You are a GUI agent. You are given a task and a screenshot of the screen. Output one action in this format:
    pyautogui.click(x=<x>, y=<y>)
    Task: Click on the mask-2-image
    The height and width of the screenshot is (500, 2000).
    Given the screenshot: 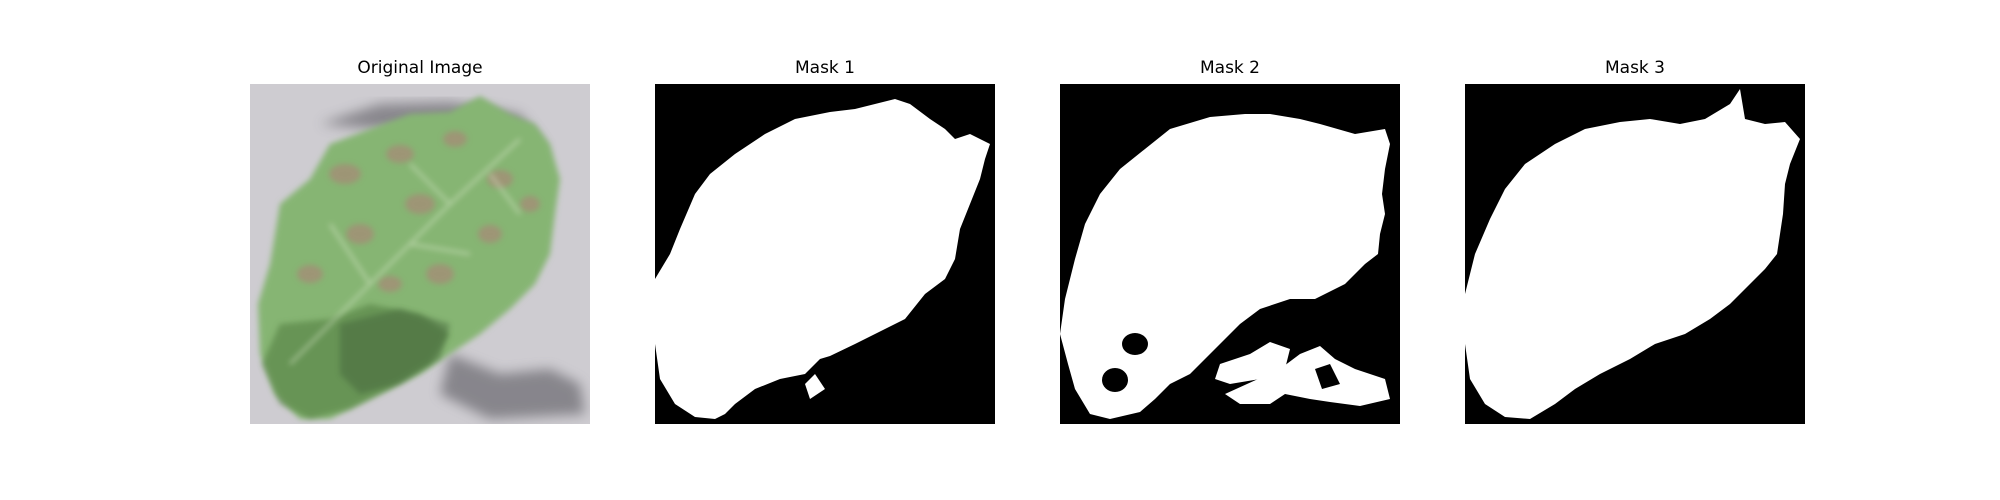 What is the action you would take?
    pyautogui.click(x=1230, y=254)
    